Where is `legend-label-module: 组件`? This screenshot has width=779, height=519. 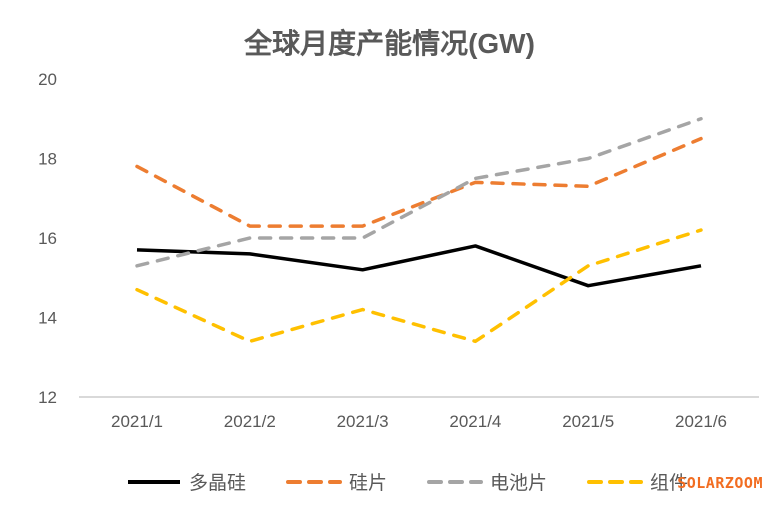
legend-label-module: 组件 is located at coordinates (669, 483).